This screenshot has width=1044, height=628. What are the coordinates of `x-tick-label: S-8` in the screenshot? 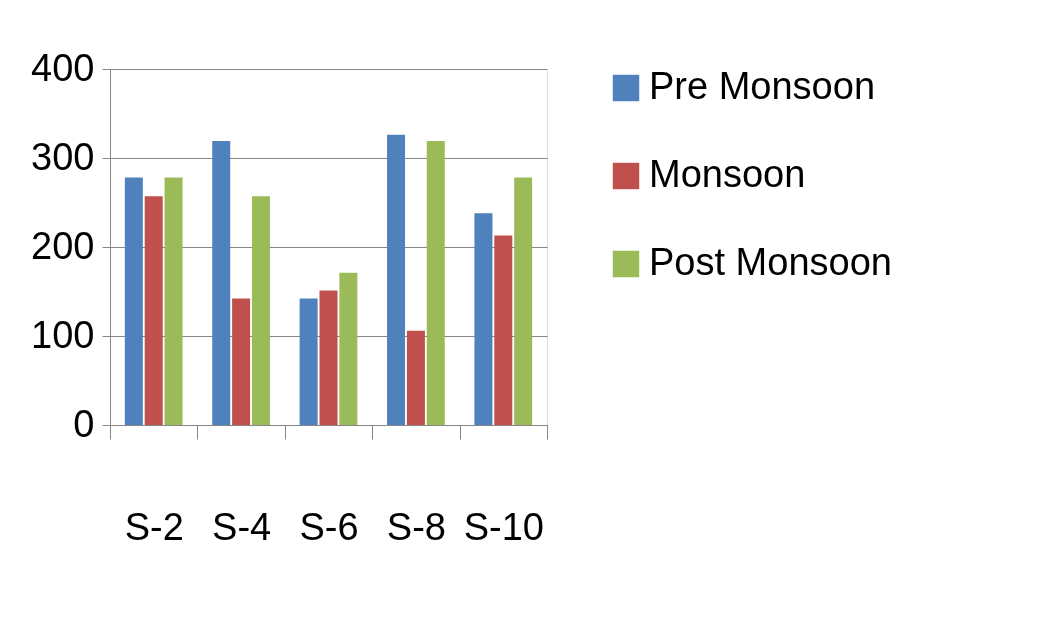 It's located at (416, 526).